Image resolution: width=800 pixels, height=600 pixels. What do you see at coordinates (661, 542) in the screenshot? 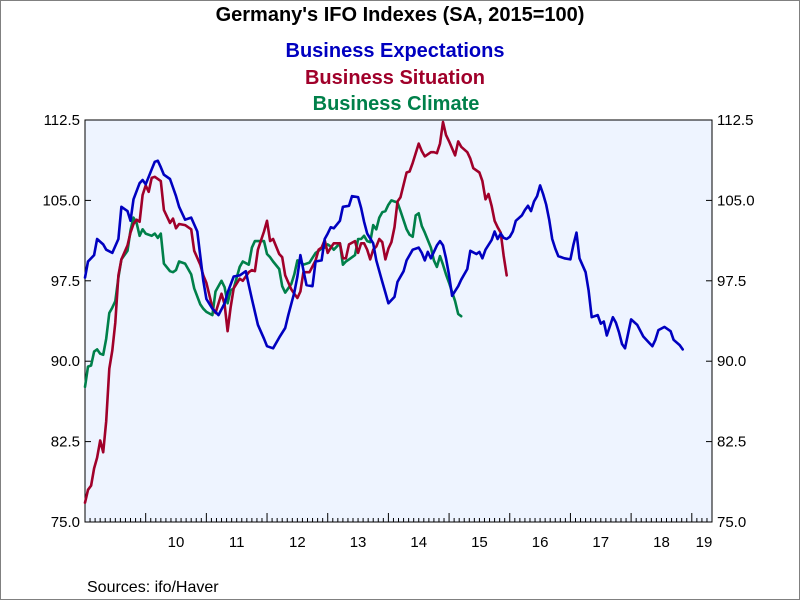
I see `x-tick-label: 18` at bounding box center [661, 542].